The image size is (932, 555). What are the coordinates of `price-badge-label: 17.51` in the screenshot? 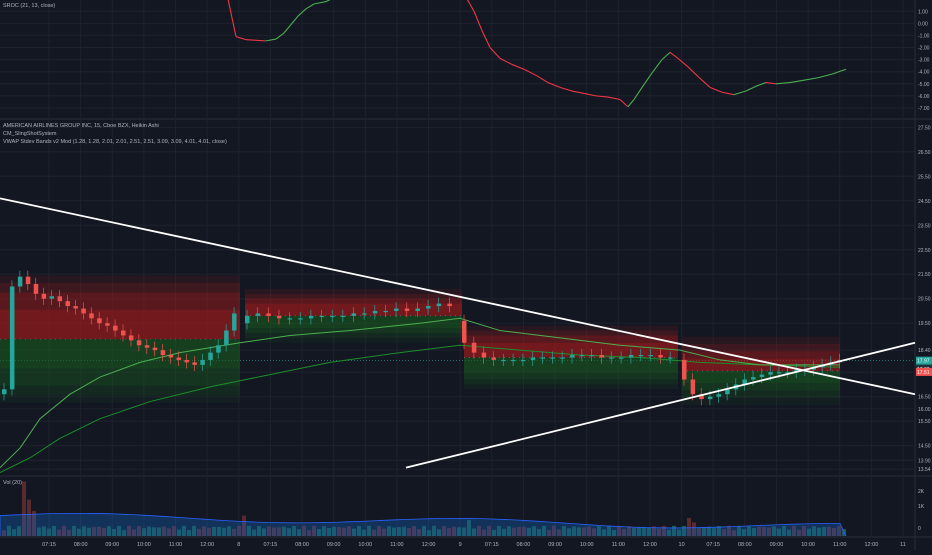 It's located at (923, 373).